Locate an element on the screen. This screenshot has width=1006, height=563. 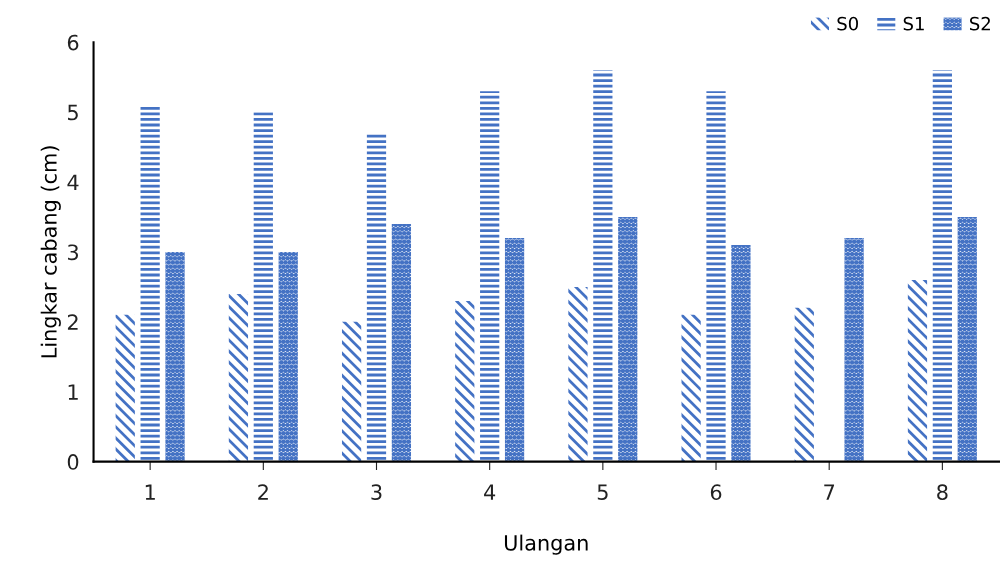
x-tick-label: 8 is located at coordinates (942, 492).